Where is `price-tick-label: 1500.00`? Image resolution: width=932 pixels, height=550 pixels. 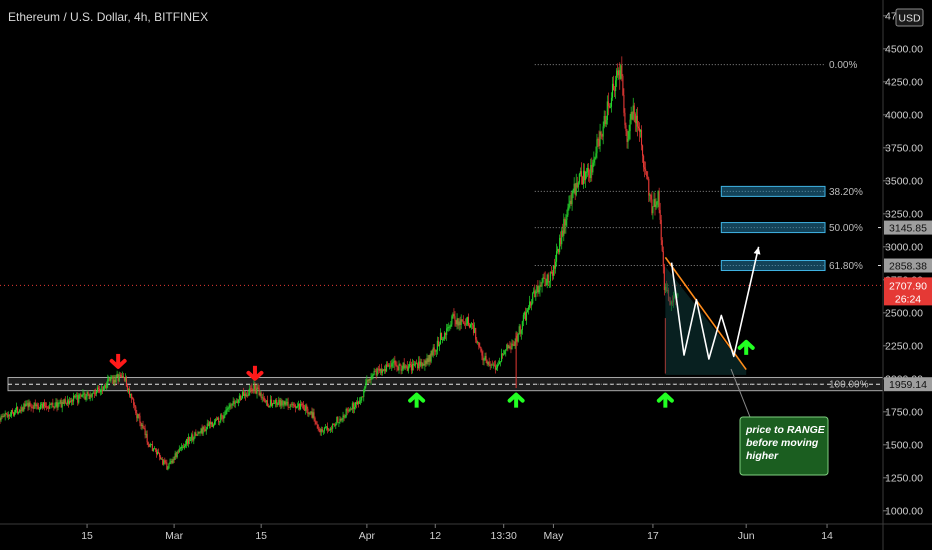 price-tick-label: 1500.00 is located at coordinates (904, 445).